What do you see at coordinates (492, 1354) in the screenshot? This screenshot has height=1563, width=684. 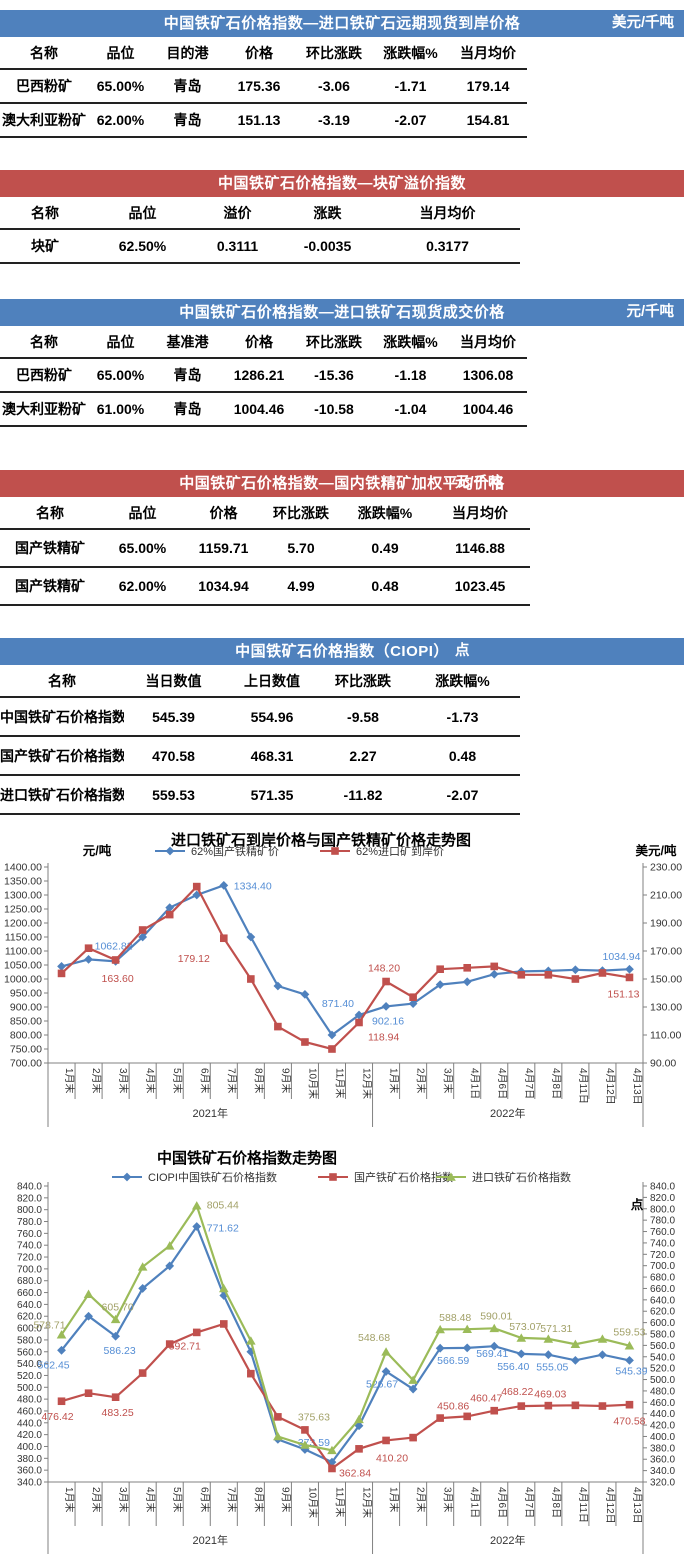 I see `data-label: 569.41` at bounding box center [492, 1354].